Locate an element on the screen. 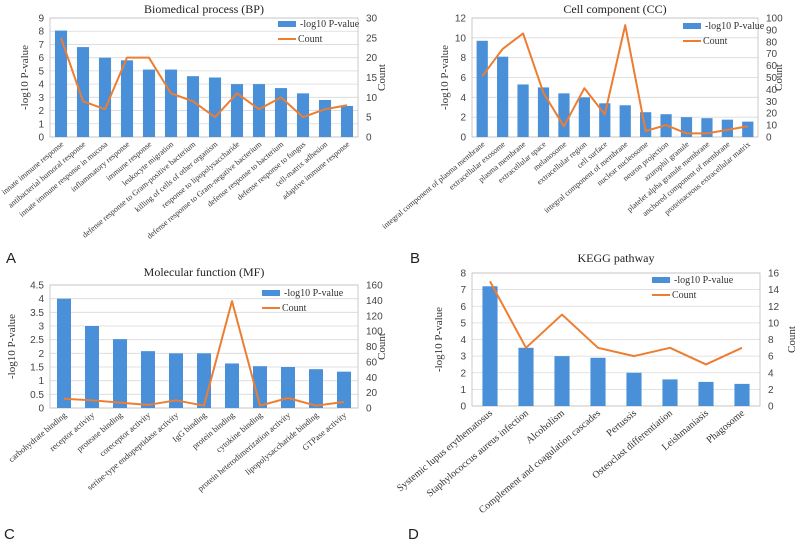 Image resolution: width=800 pixels, height=547 pixels. plot-frame is located at coordinates (616, 339).